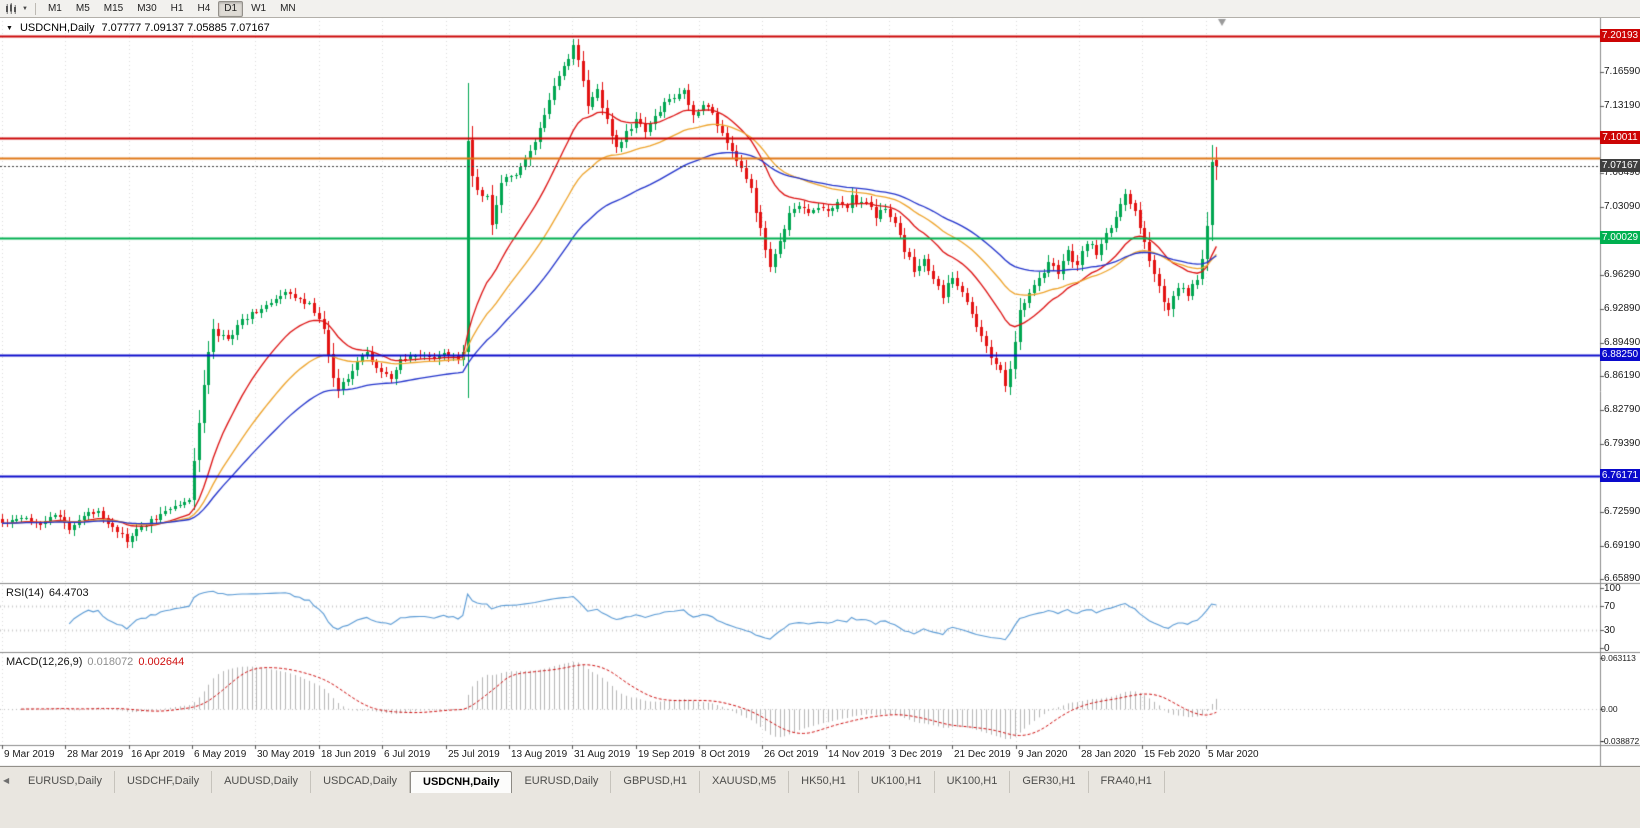 The width and height of the screenshot is (1640, 828). I want to click on price-axis-label: 6.92890, so click(1622, 308).